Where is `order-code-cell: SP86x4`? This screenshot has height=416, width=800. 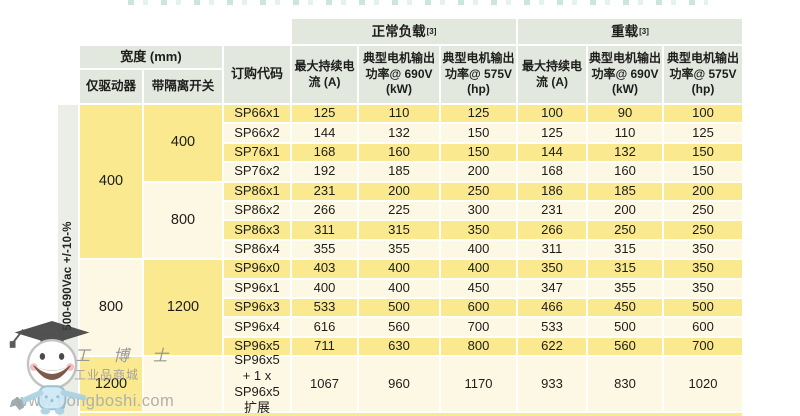
order-code-cell: SP86x4 is located at coordinates (257, 249).